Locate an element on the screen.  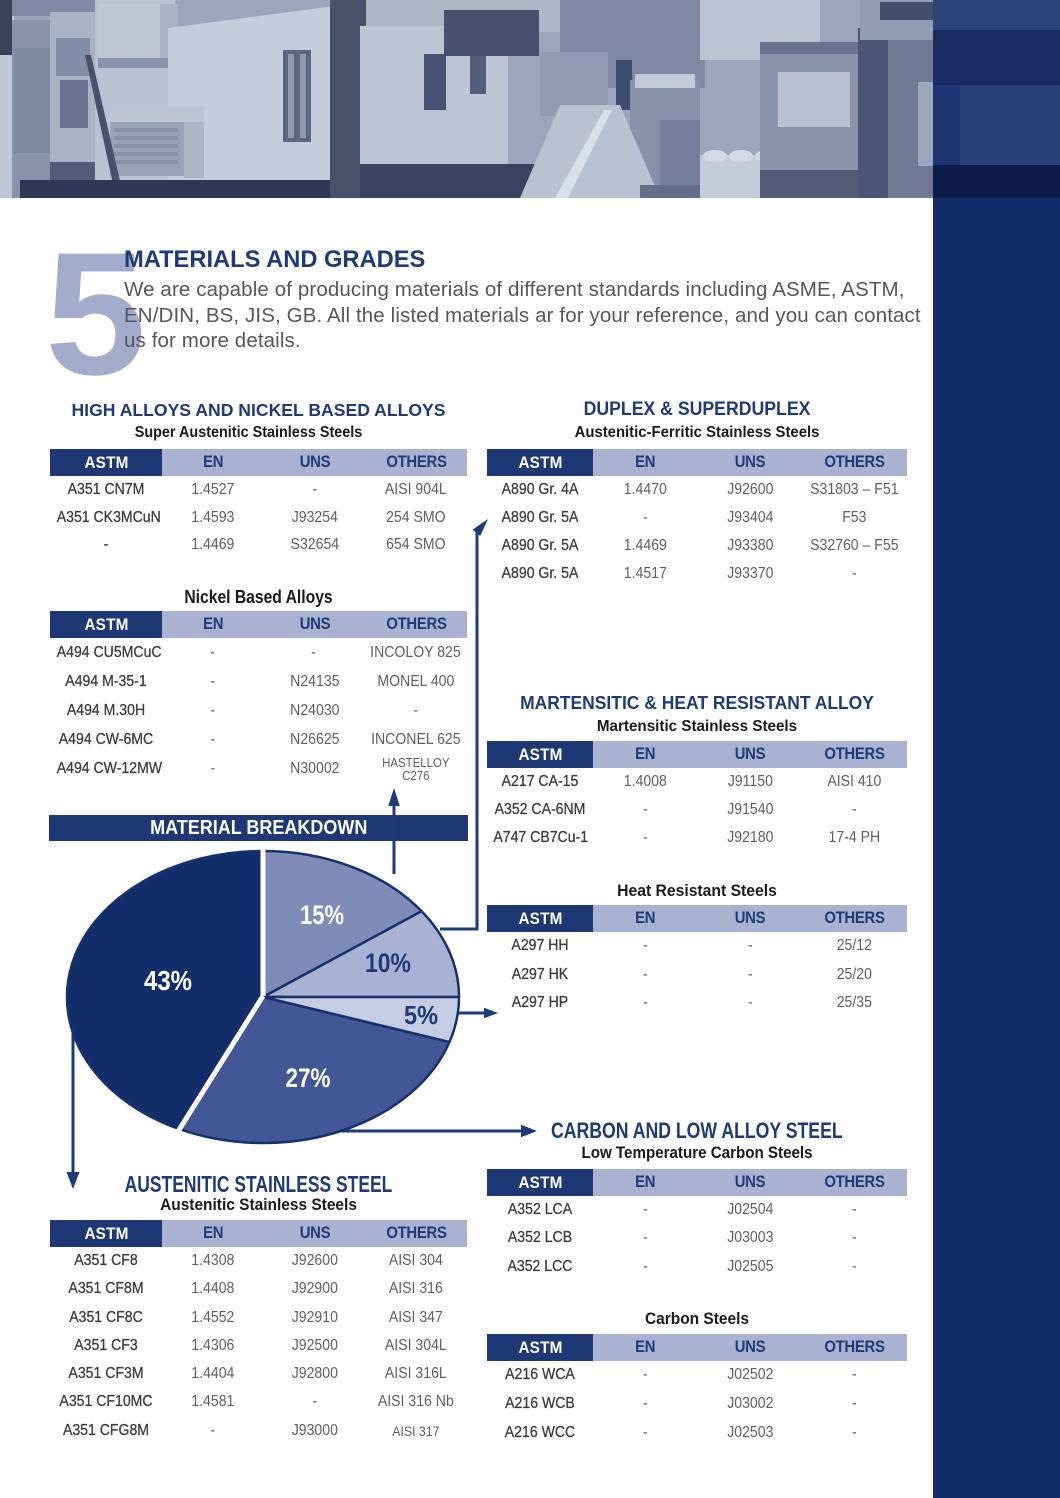
svg-text: 5% is located at coordinates (421, 1015).